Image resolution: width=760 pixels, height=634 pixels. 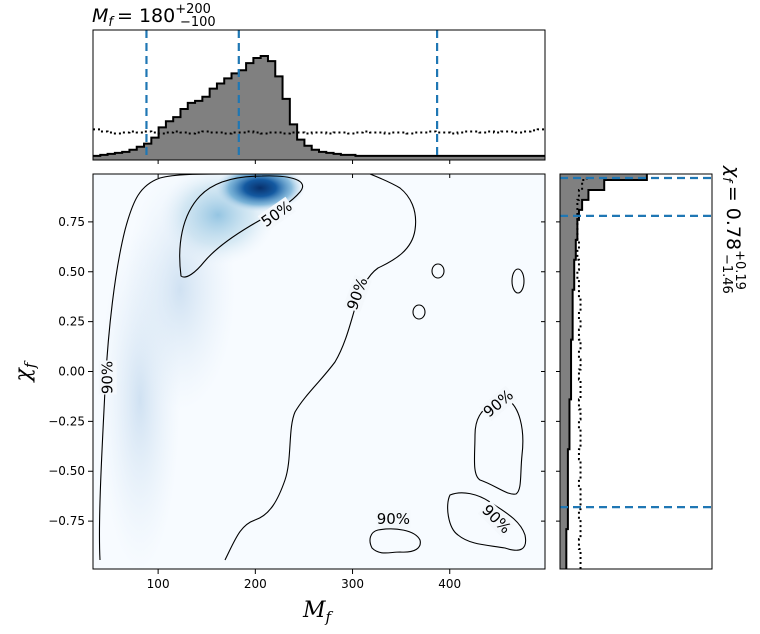 I want to click on y-tick-label: 0.75, so click(x=71, y=222).